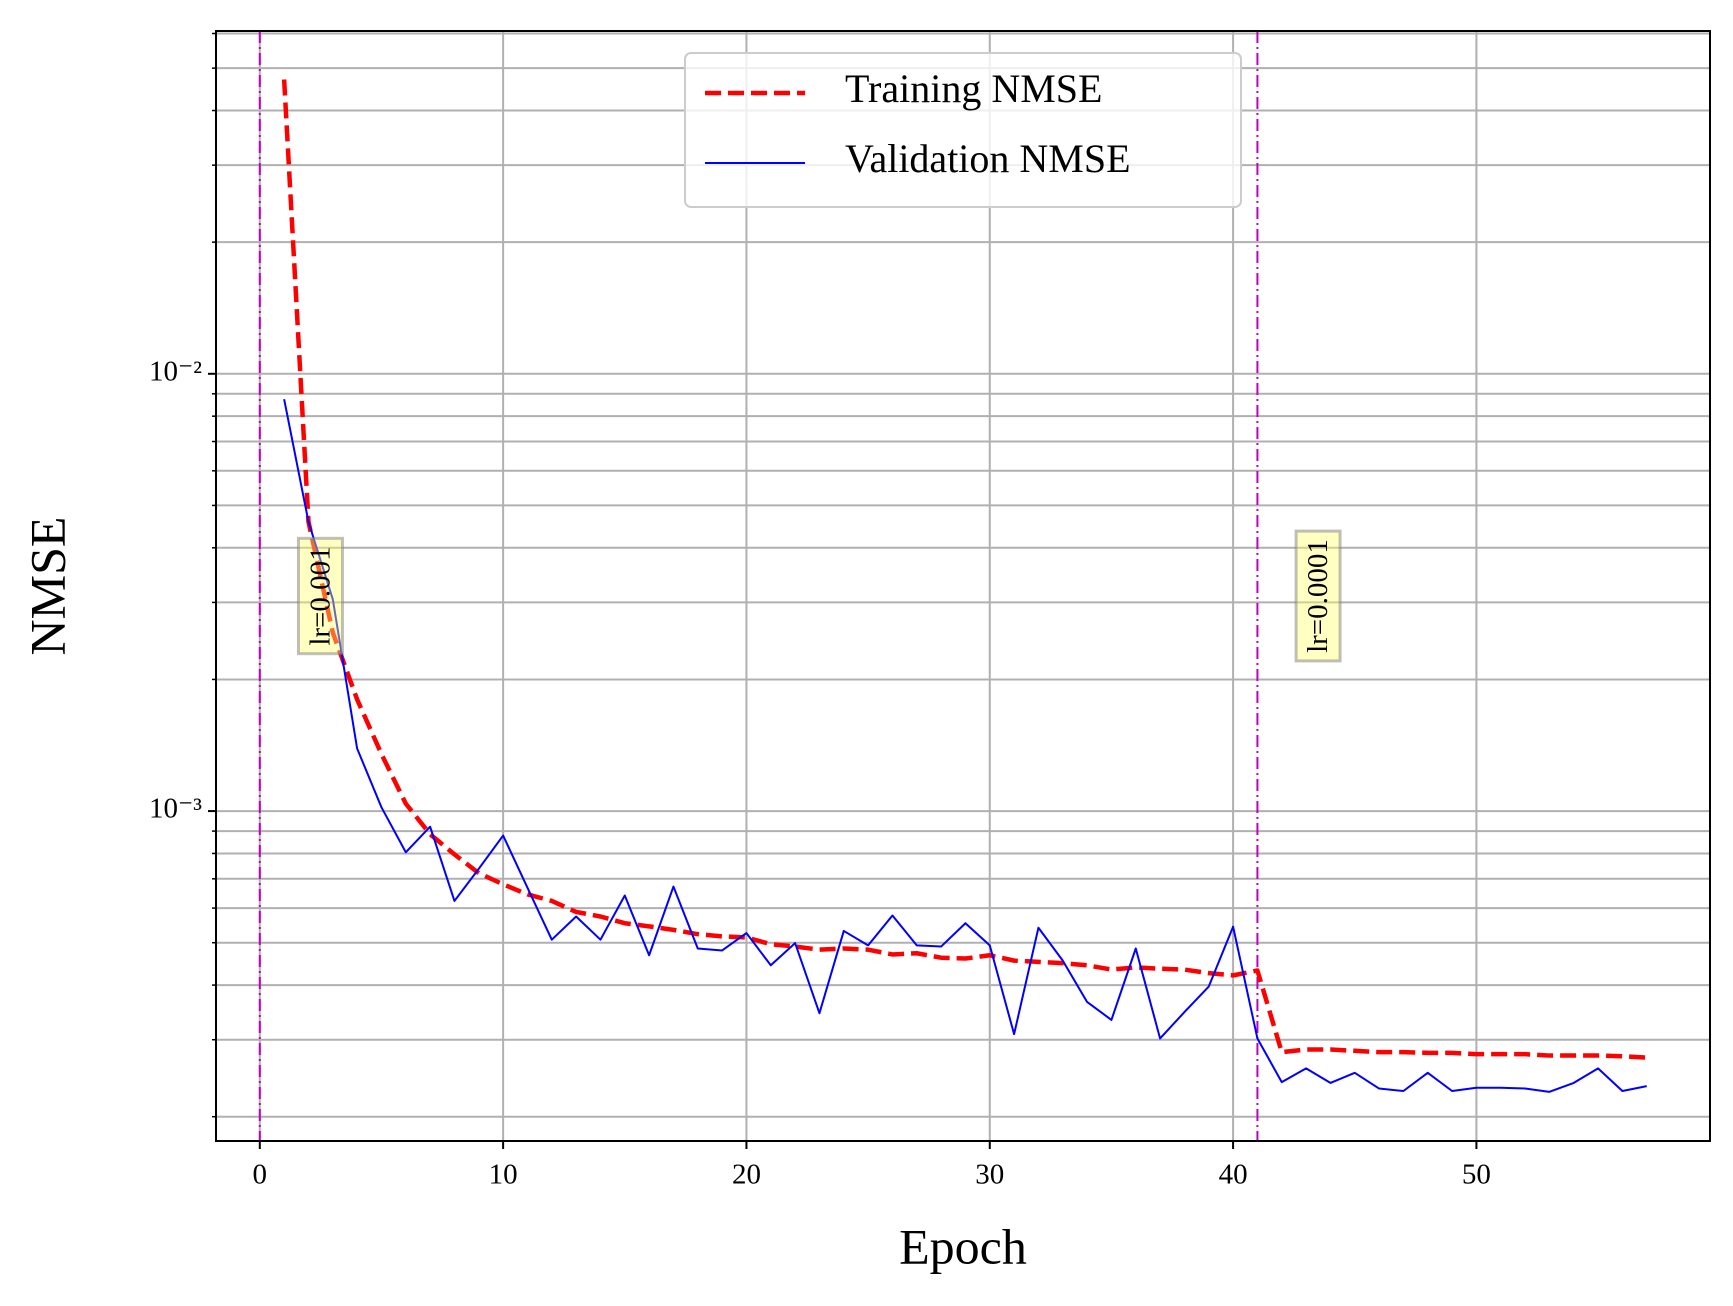 Image resolution: width=1733 pixels, height=1306 pixels. I want to click on legend-box, so click(963, 130).